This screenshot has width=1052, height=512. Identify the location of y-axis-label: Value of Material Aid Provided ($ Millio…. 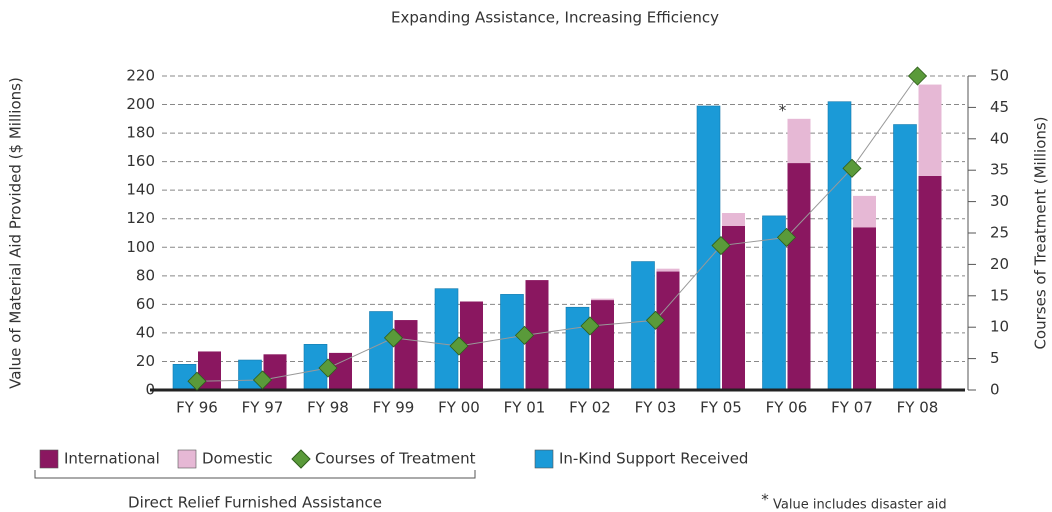
(16, 233).